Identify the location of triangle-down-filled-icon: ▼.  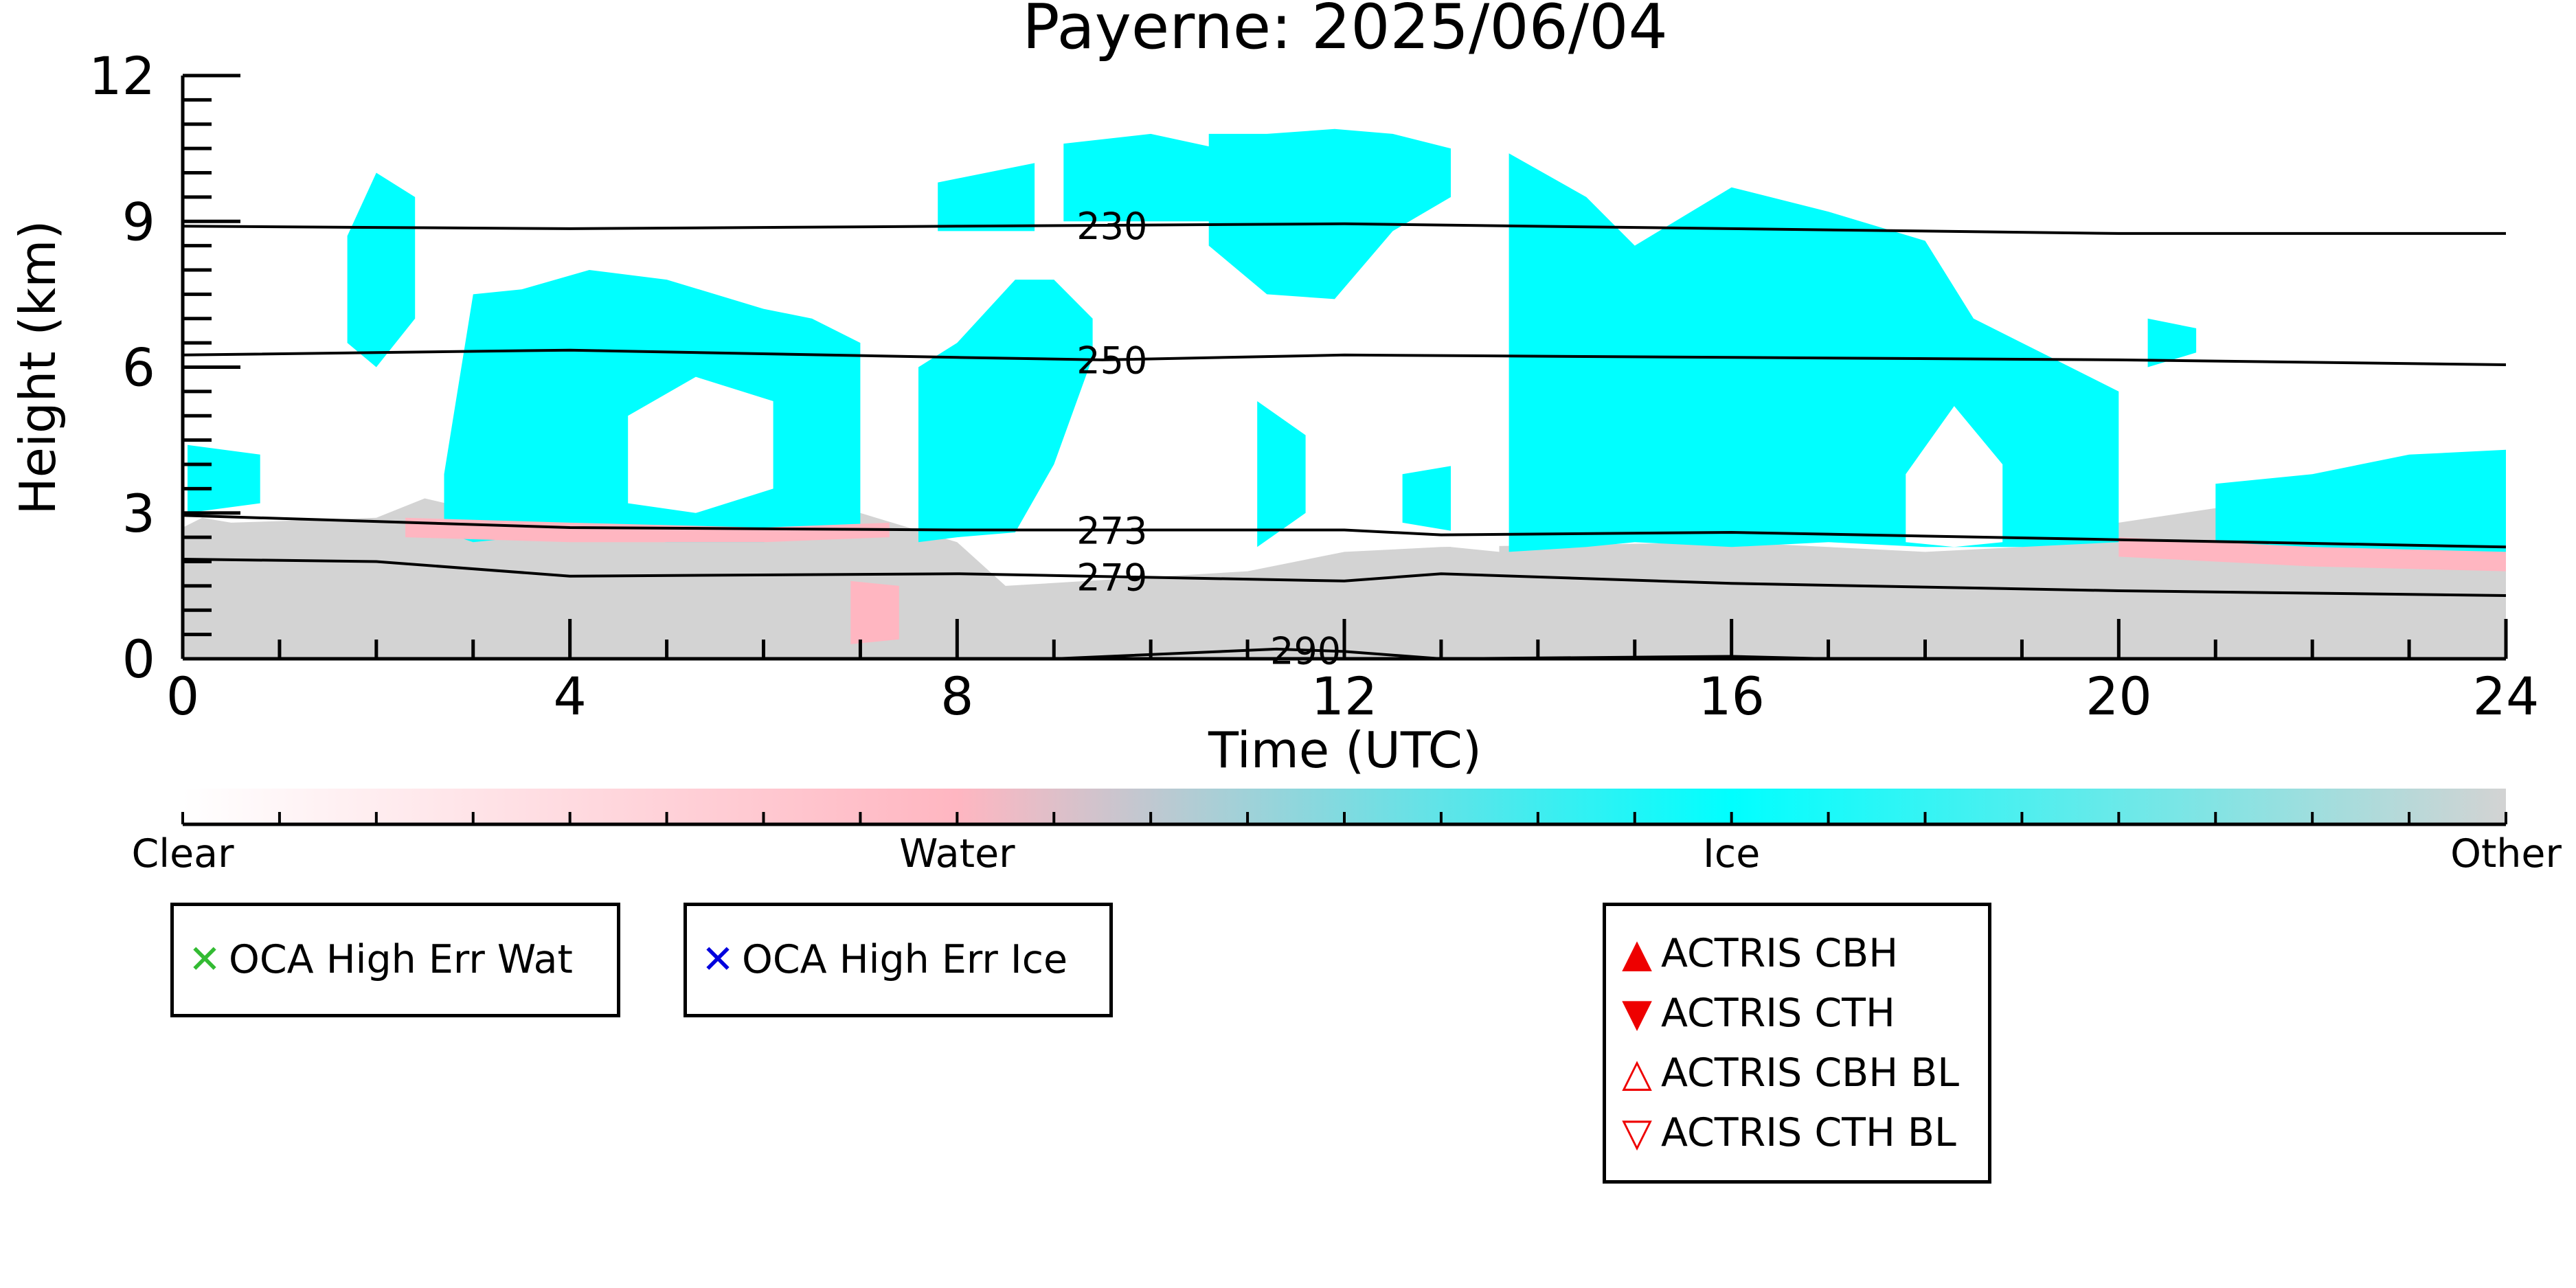
(1637, 1013).